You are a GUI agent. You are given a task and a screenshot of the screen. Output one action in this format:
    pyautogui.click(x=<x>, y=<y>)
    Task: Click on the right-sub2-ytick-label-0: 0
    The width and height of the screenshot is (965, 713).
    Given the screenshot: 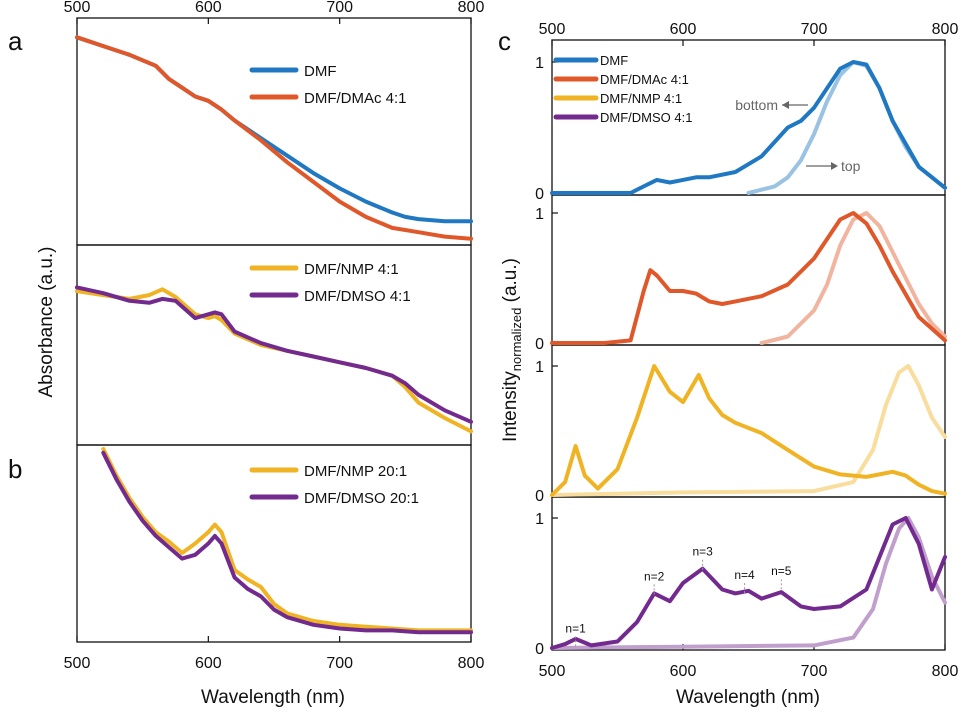 What is the action you would take?
    pyautogui.click(x=539, y=496)
    